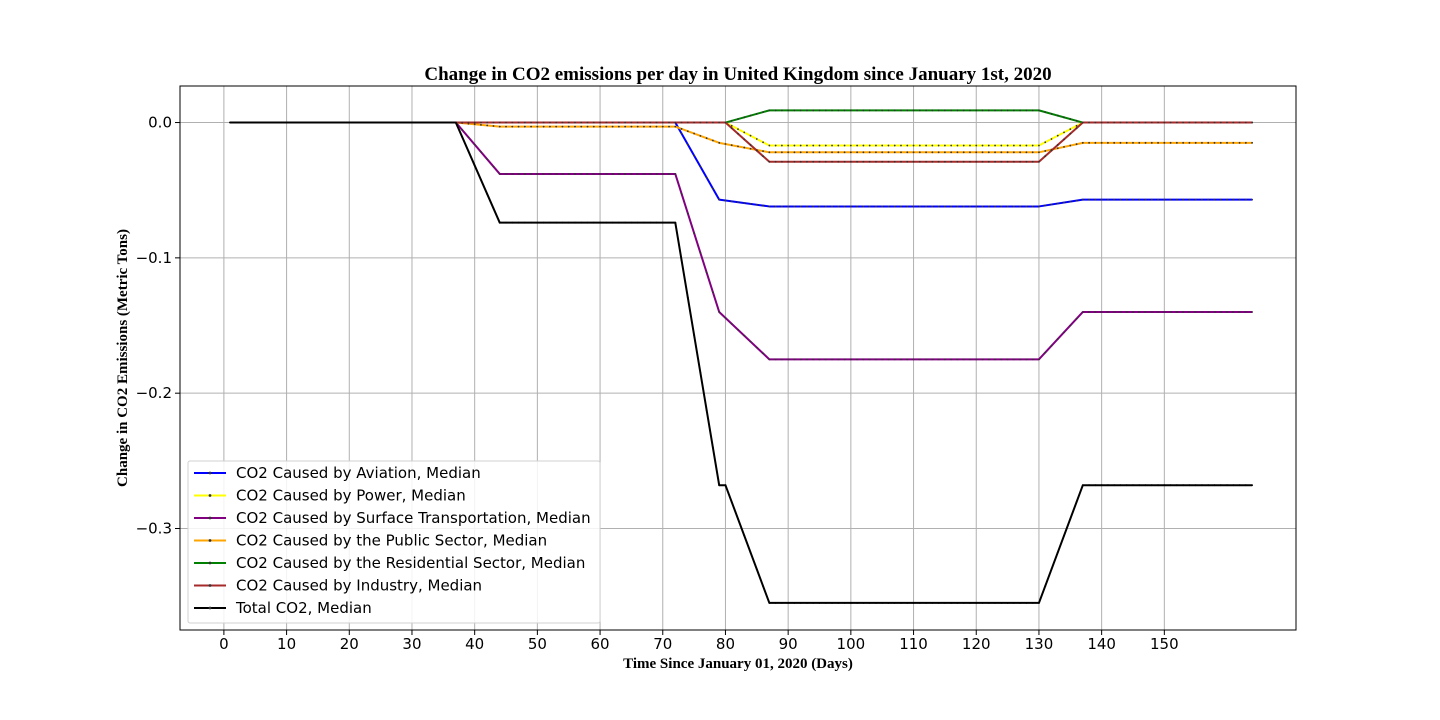 Image resolution: width=1440 pixels, height=720 pixels. What do you see at coordinates (788, 644) in the screenshot?
I see `x-tick-label: 90` at bounding box center [788, 644].